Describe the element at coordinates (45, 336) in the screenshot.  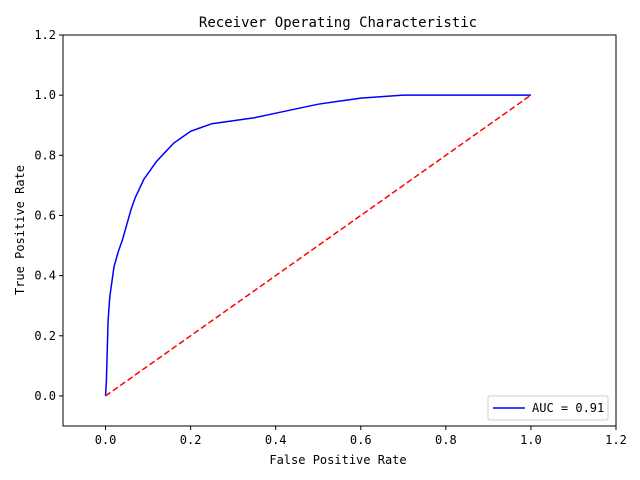
I see `y-tick-label: 0.2` at that location.